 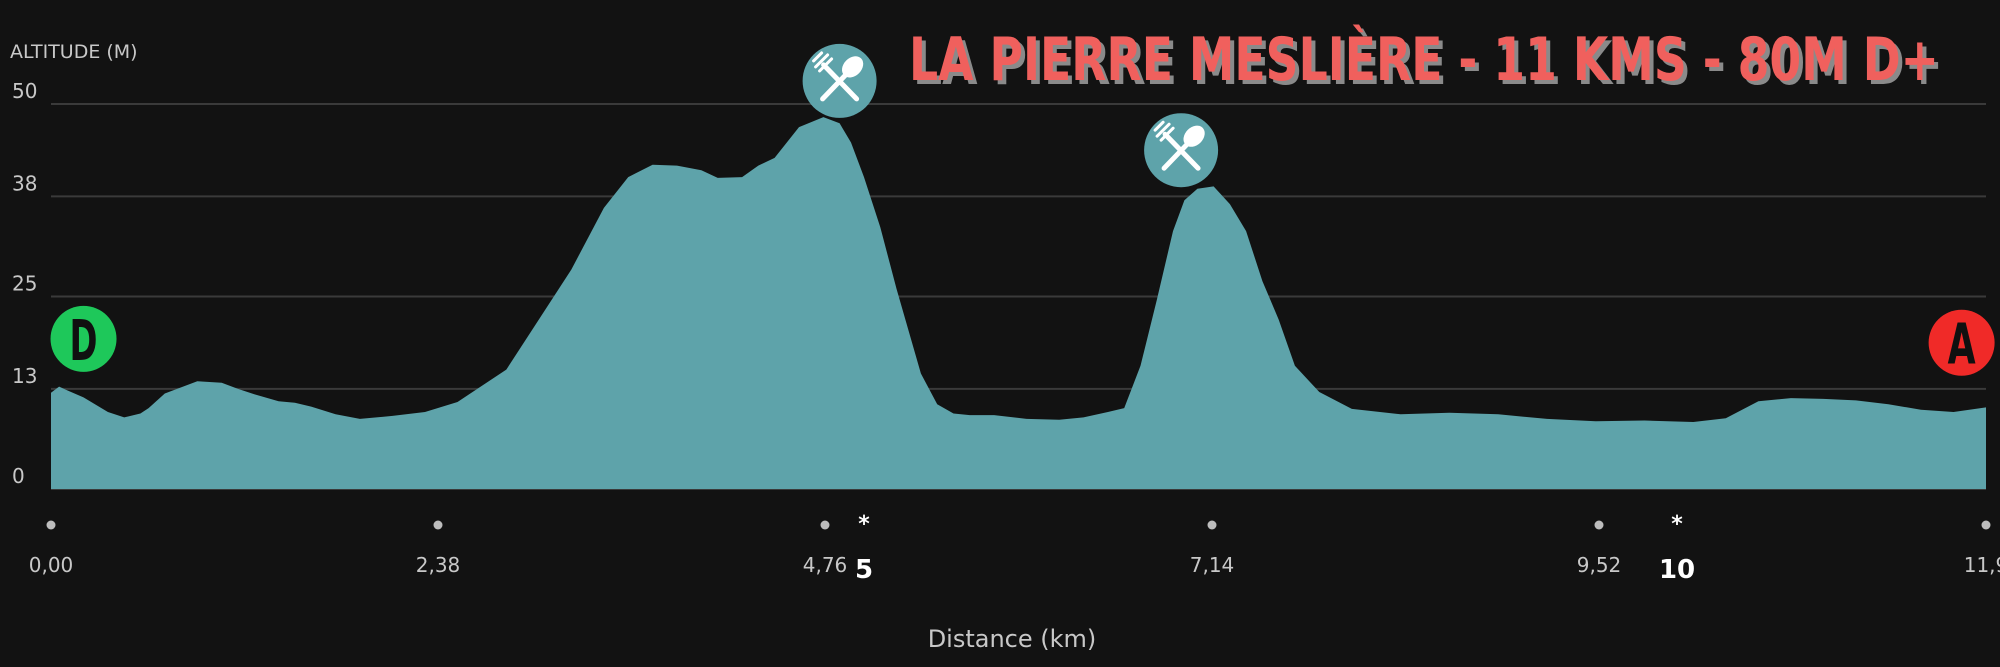 I want to click on km-marker-label: 5, so click(x=864, y=570).